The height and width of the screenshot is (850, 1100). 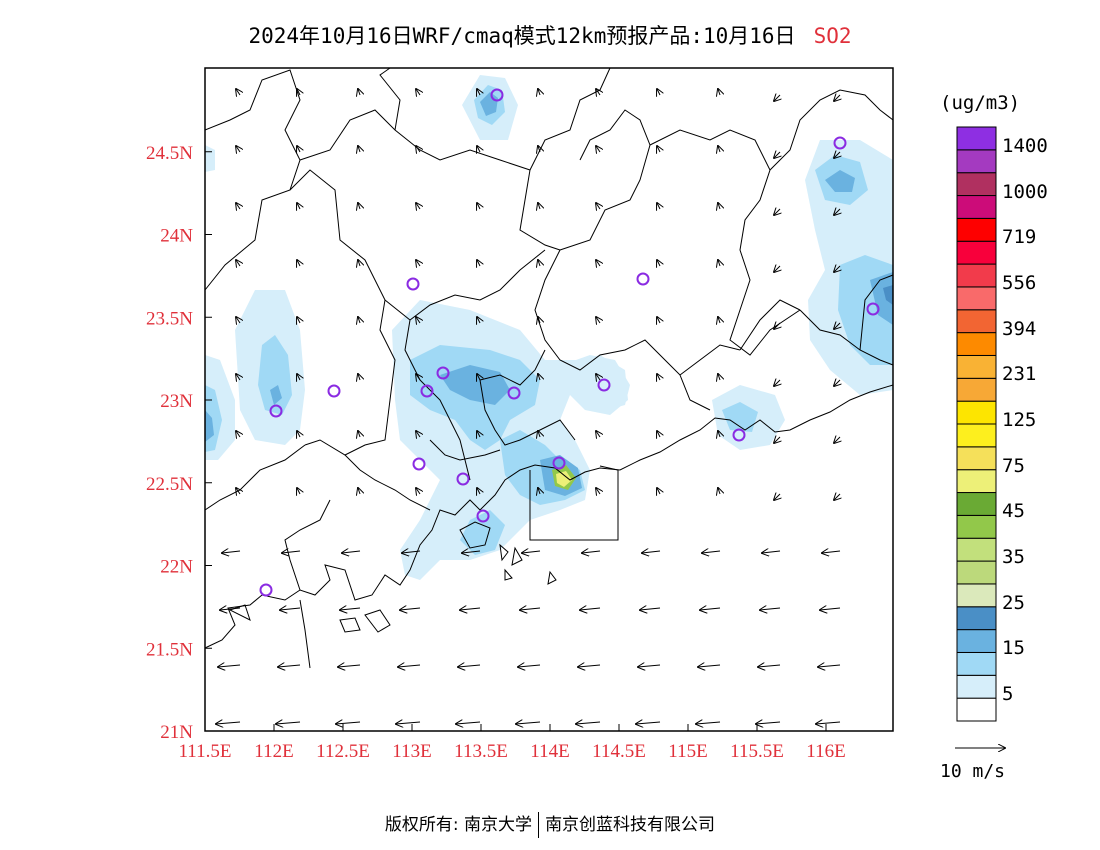 What do you see at coordinates (1013, 648) in the screenshot?
I see `colorbar-label: 15` at bounding box center [1013, 648].